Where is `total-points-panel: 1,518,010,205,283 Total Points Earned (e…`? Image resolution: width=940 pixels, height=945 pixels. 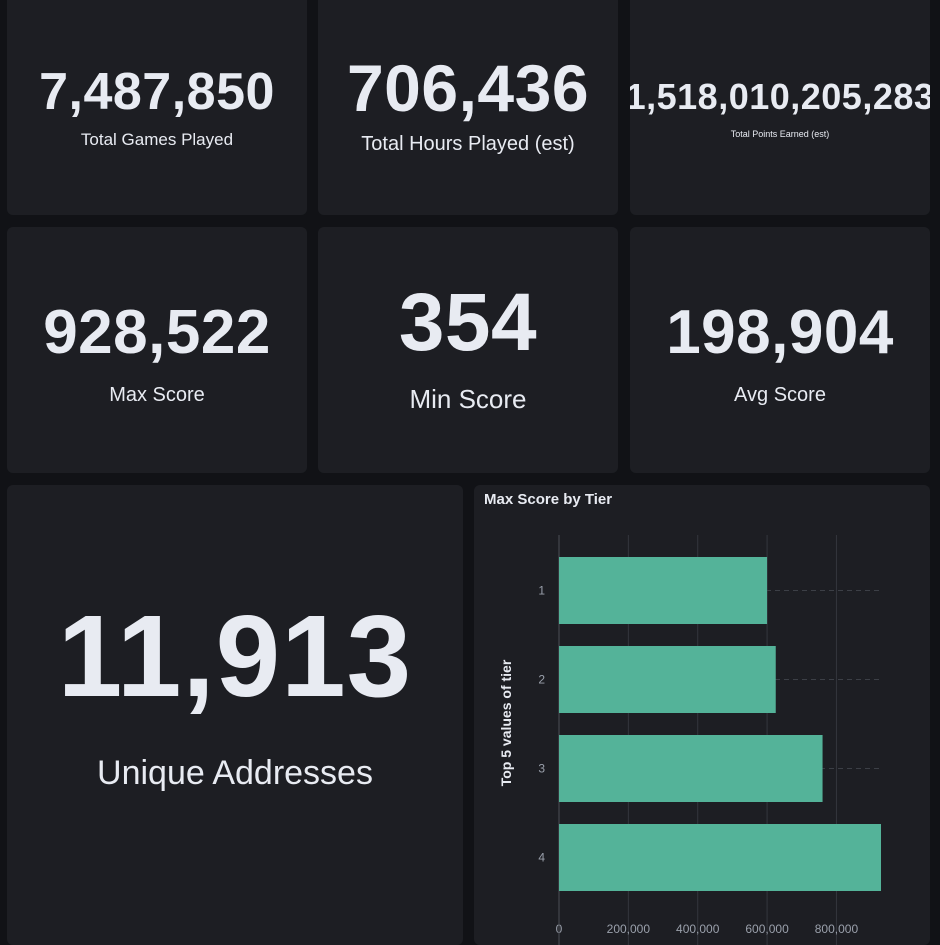
total-points-panel: 1,518,010,205,283 Total Points Earned (e… is located at coordinates (780, 107).